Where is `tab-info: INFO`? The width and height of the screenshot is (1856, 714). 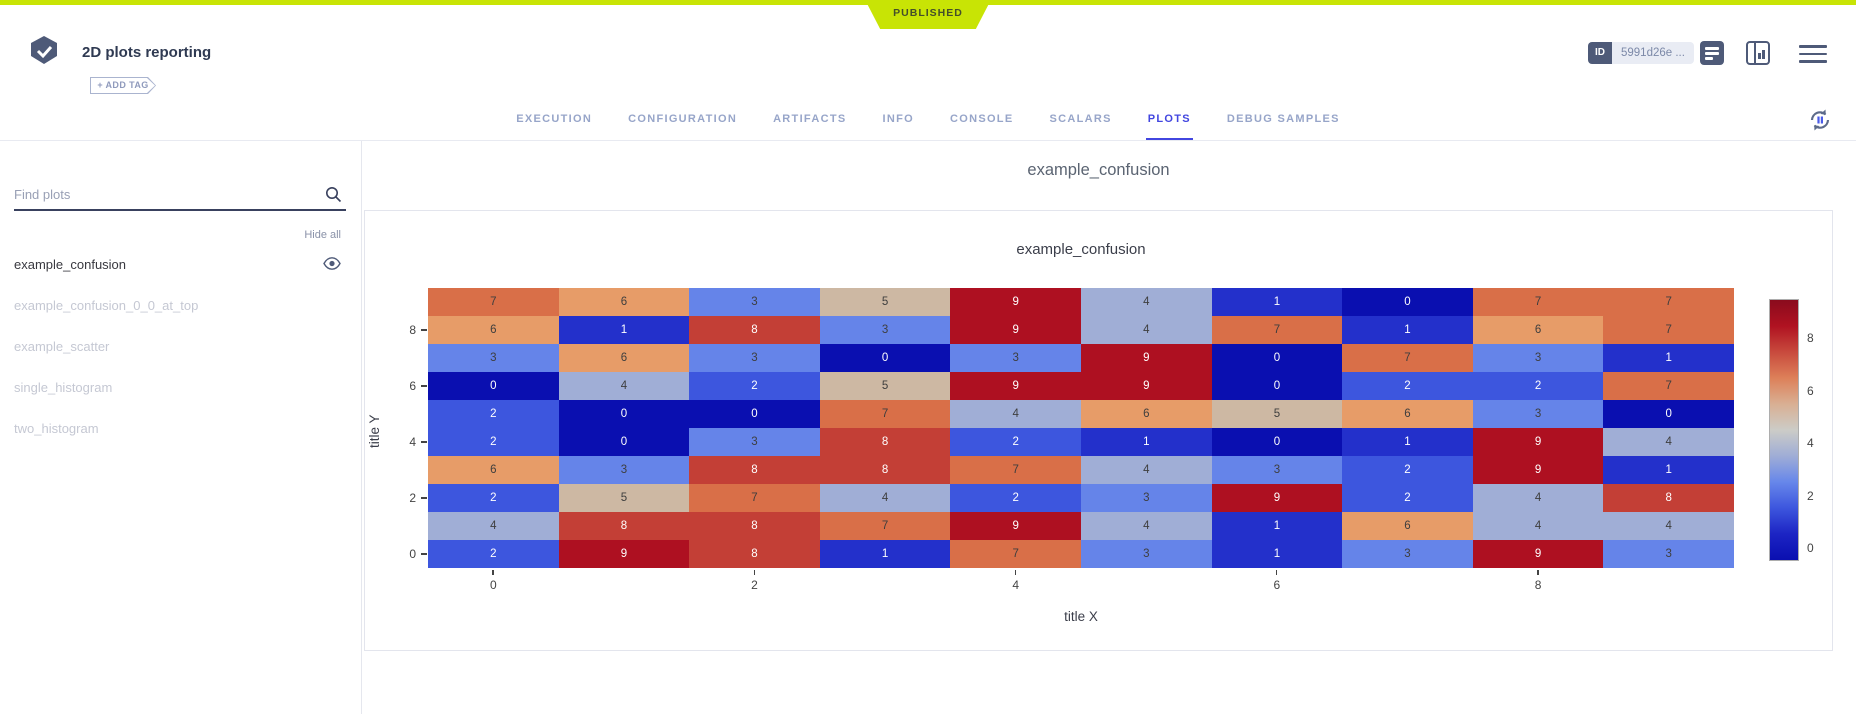 tab-info: INFO is located at coordinates (898, 119).